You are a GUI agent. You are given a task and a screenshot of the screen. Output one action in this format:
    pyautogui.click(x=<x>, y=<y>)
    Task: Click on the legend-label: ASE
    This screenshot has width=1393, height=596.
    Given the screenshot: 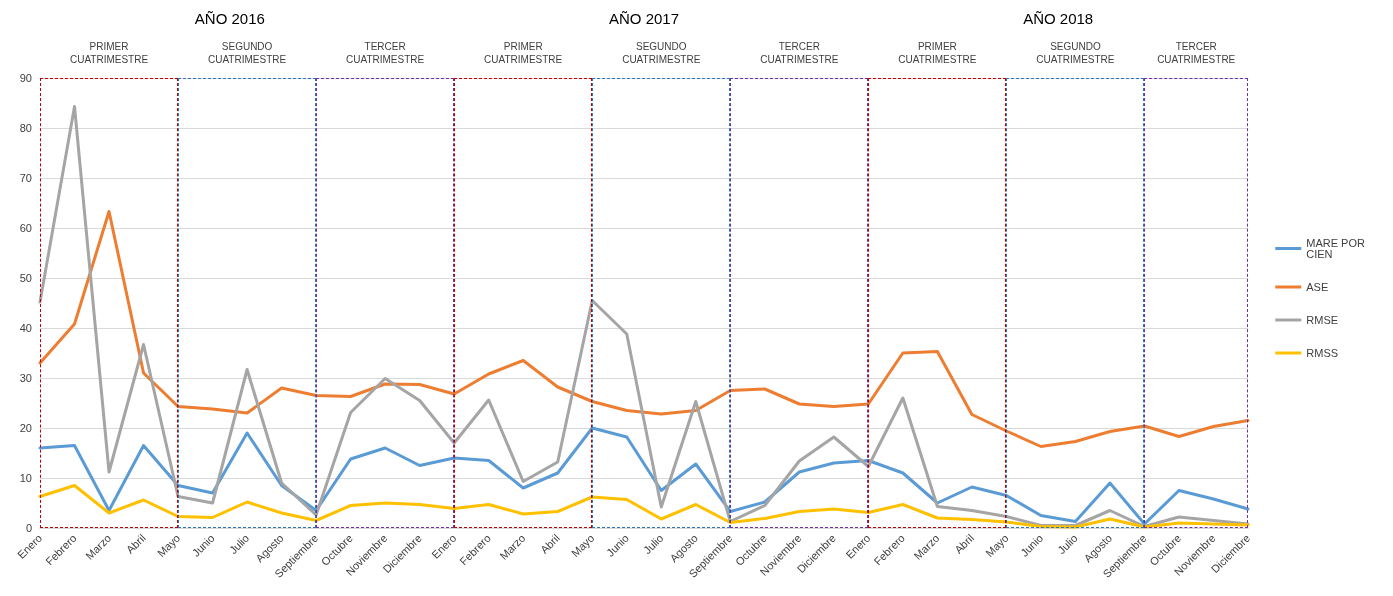 What is the action you would take?
    pyautogui.click(x=1317, y=287)
    